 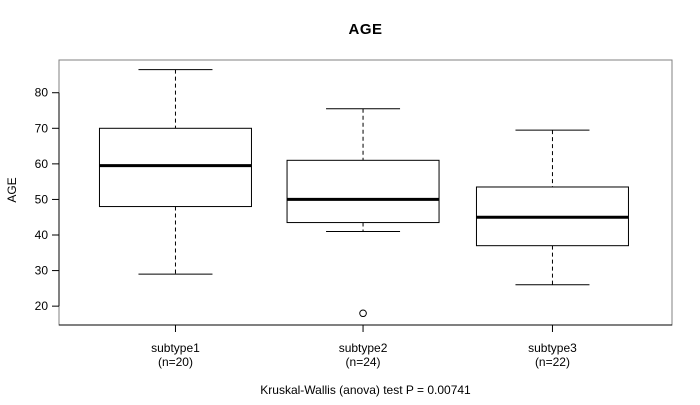 I want to click on y-tick-label: 20, so click(x=42, y=306).